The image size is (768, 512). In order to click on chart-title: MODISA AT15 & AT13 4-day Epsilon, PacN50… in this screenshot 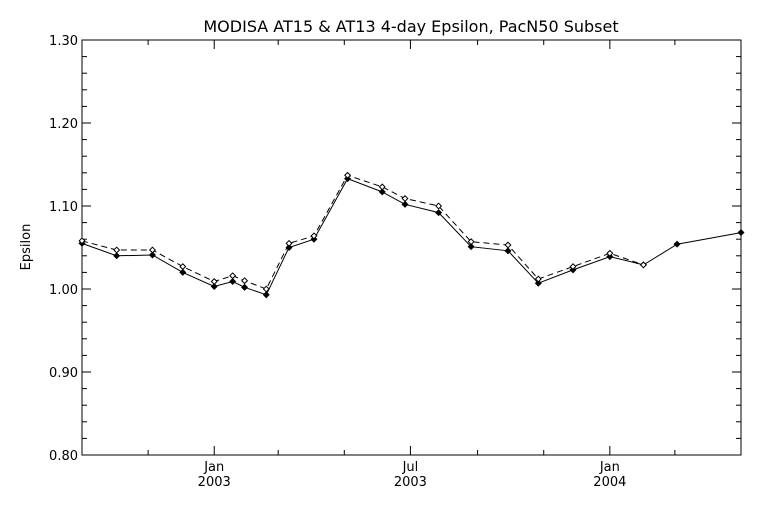, I will do `click(410, 26)`.